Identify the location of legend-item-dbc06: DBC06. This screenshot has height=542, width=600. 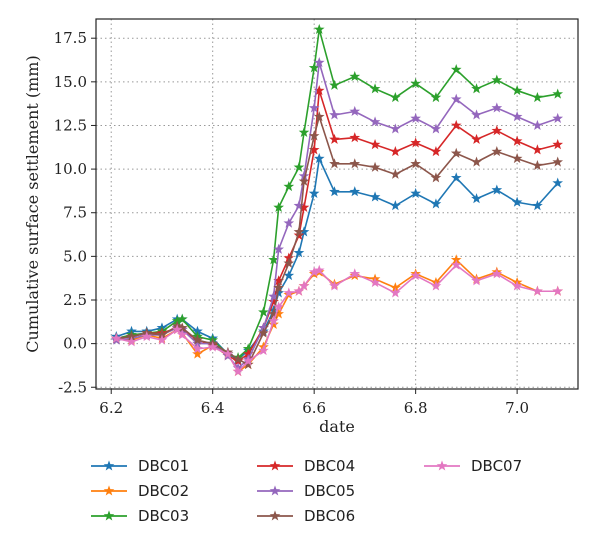
(306, 516).